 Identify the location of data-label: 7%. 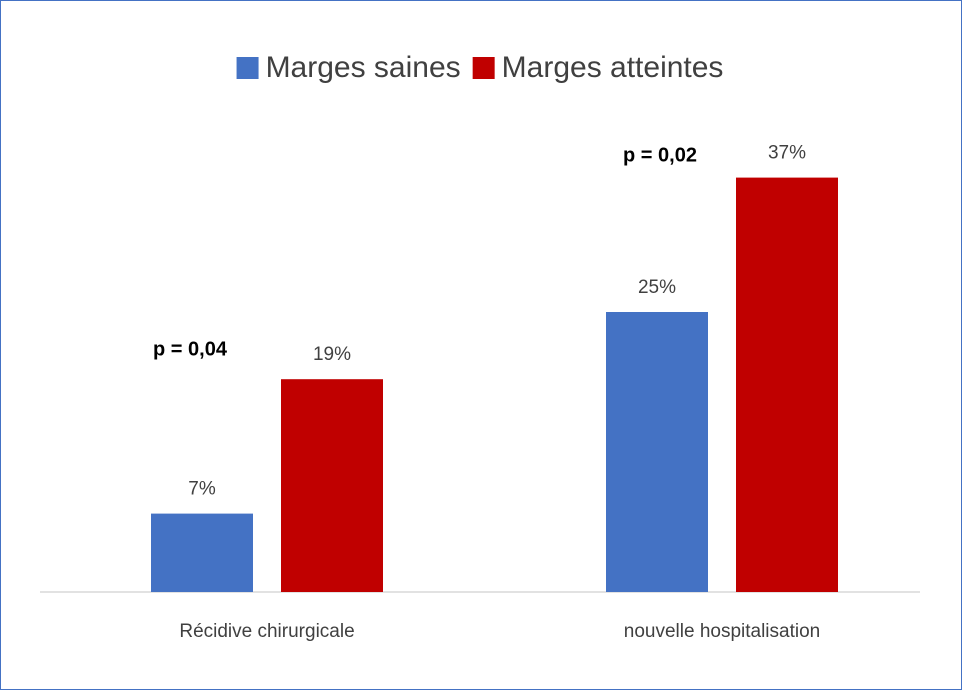
(202, 489).